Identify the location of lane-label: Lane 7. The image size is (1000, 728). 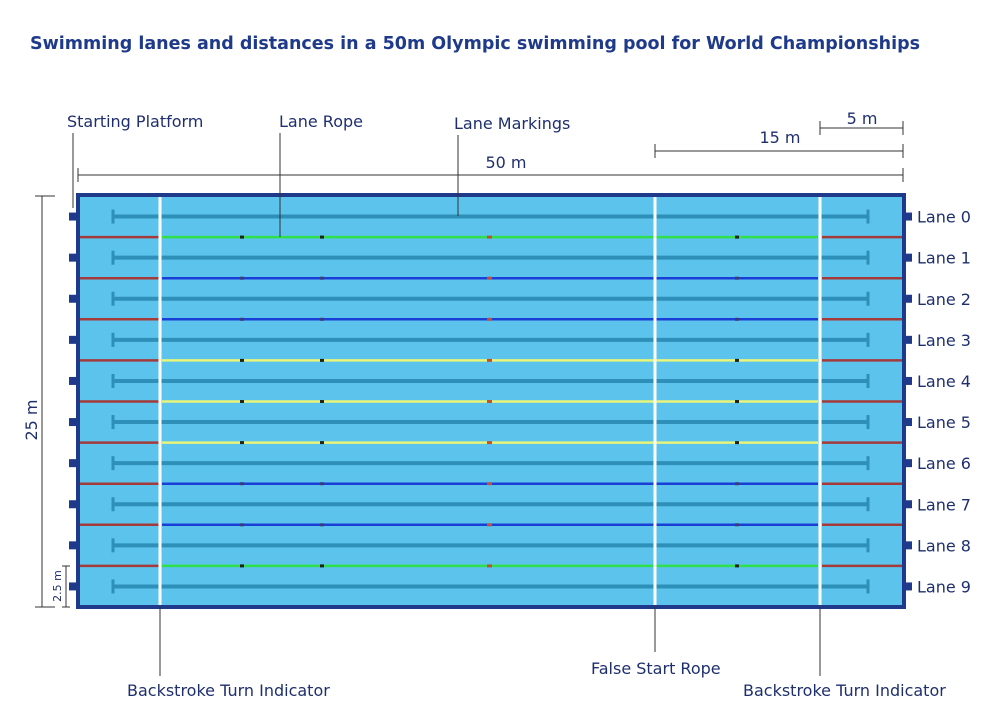
(944, 504).